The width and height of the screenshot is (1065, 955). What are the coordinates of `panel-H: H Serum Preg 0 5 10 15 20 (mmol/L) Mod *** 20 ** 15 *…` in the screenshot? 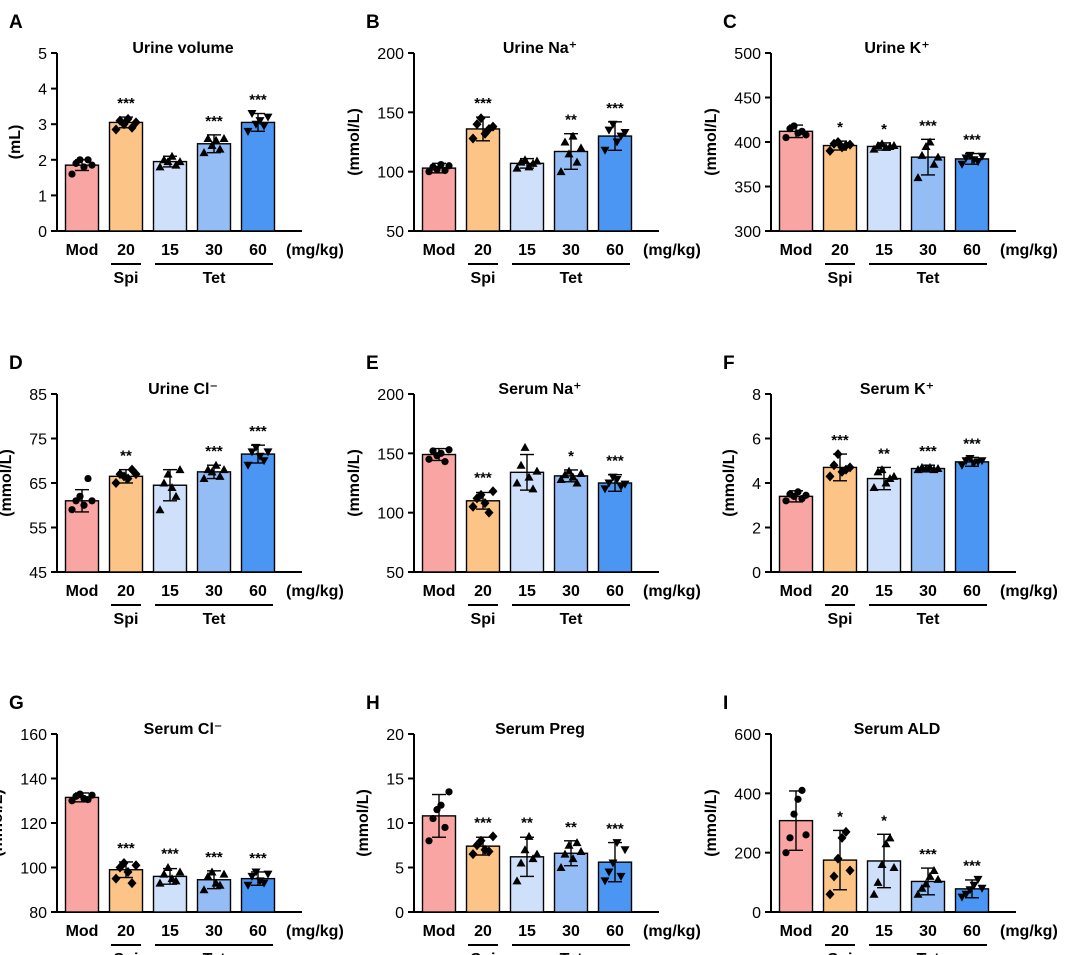 It's located at (528, 824).